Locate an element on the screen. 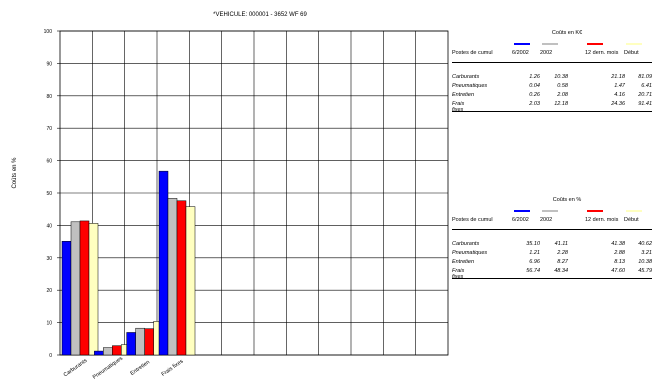 The height and width of the screenshot is (392, 671). table-cell: 48.34 is located at coordinates (561, 271).